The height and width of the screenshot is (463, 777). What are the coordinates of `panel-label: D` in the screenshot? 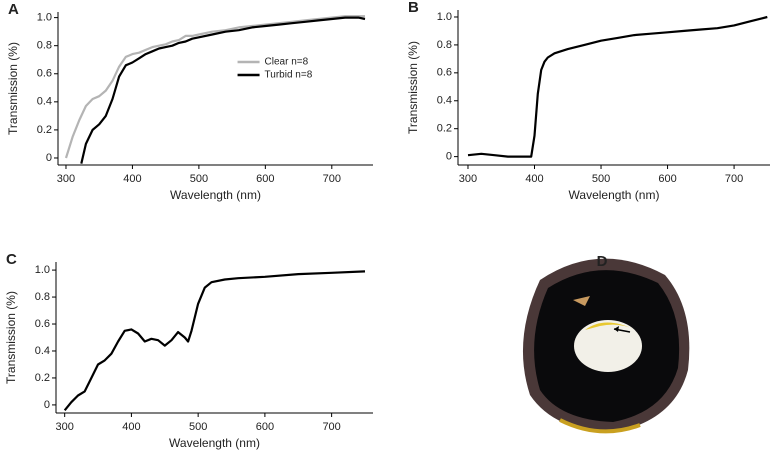 It's located at (602, 261).